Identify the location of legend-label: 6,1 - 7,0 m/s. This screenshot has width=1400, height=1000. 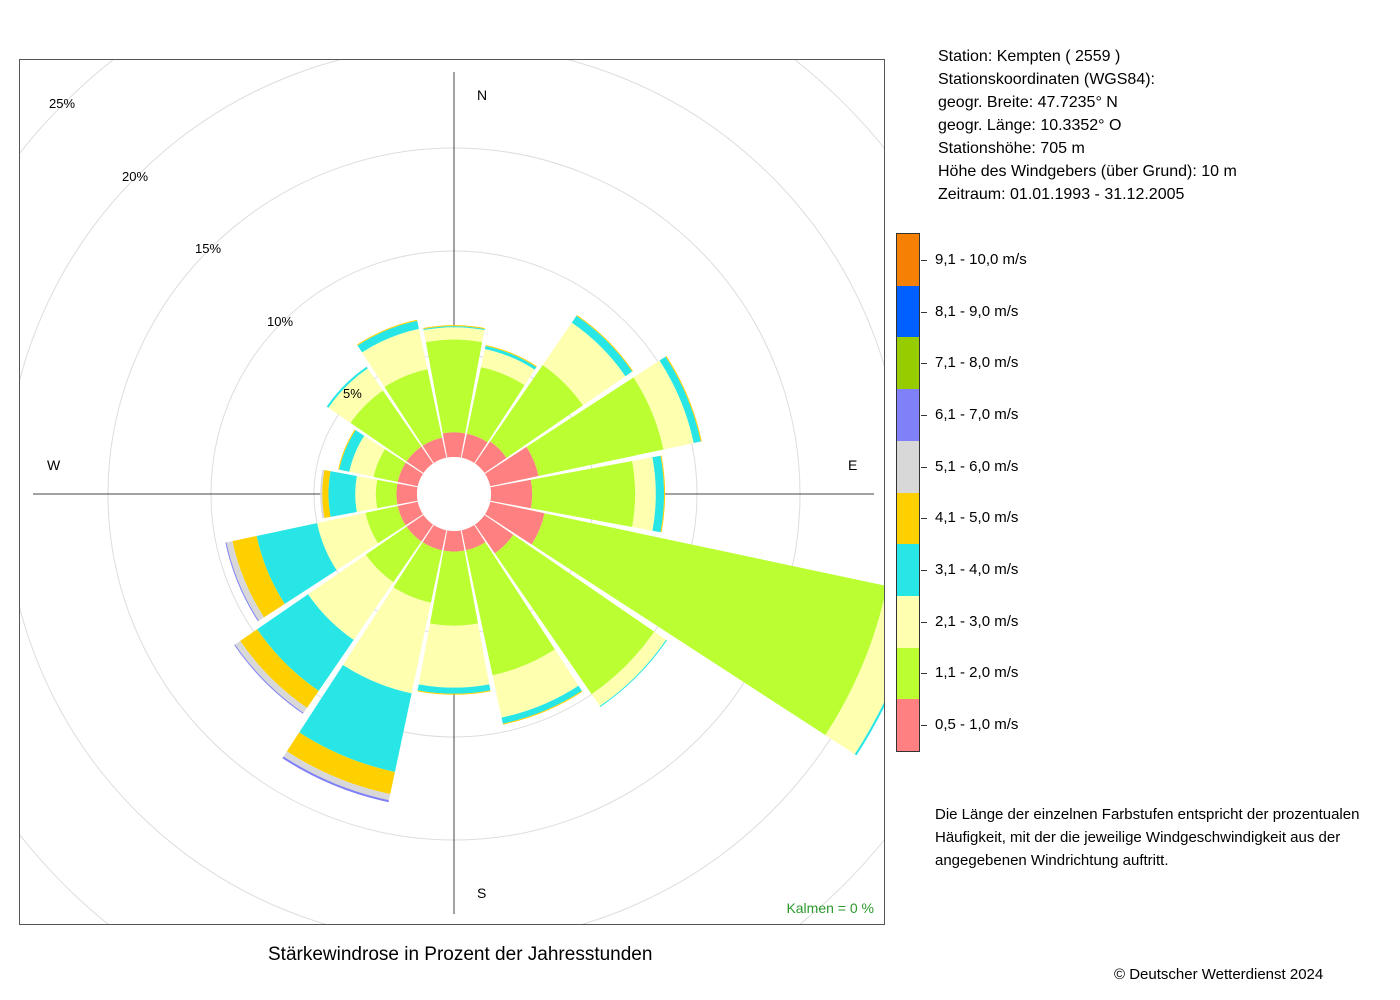
(977, 414).